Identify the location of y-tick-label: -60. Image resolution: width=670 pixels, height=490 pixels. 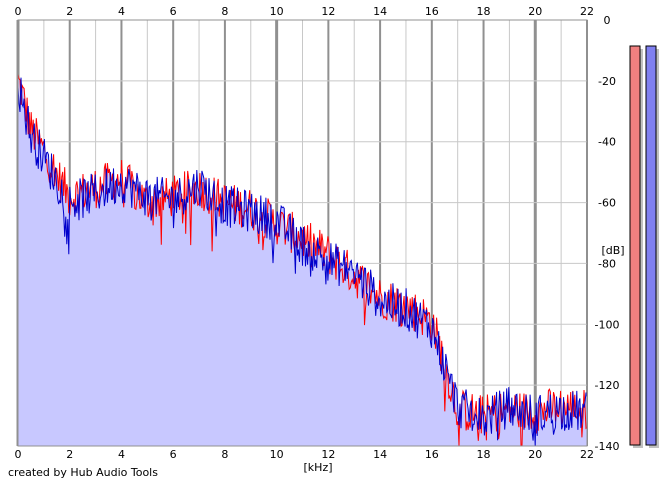
(607, 203).